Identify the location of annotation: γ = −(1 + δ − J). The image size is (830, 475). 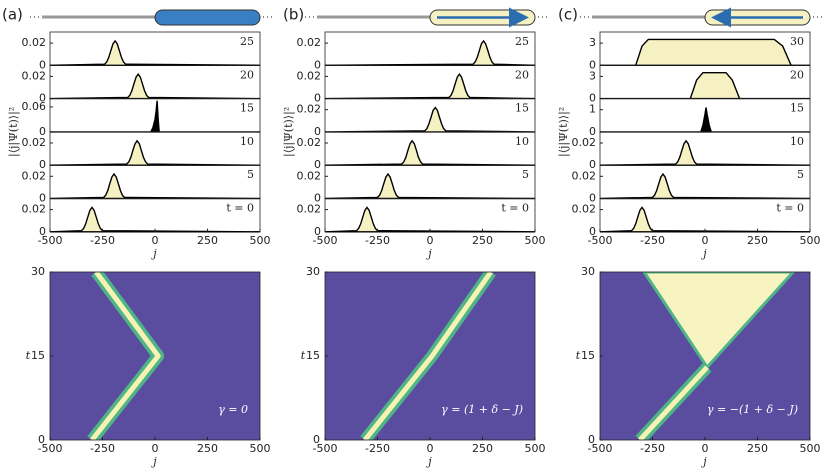
(752, 409).